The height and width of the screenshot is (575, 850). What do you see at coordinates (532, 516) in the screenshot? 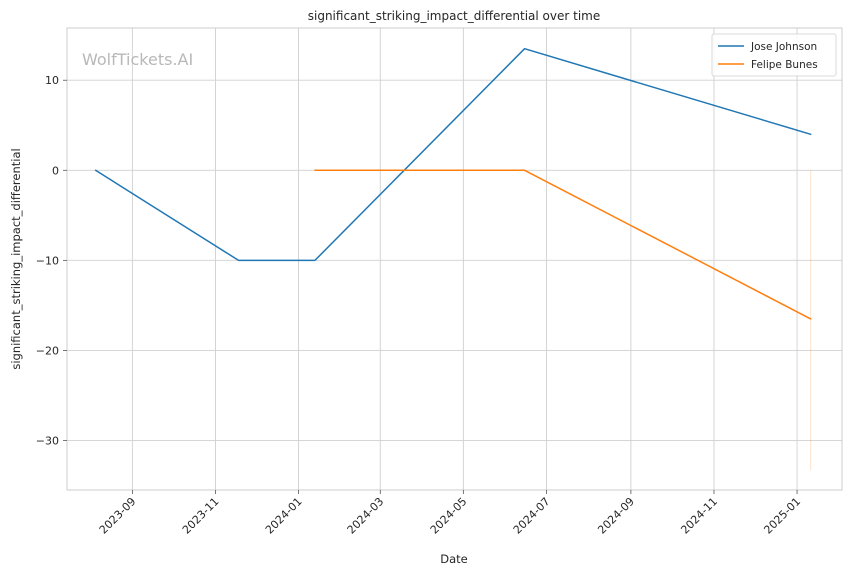
I see `x-tick-label: 2024-07` at bounding box center [532, 516].